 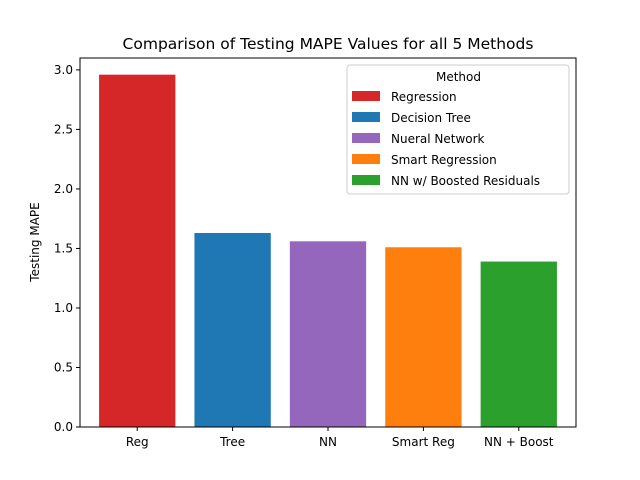 I want to click on y-tick-label: 0.0, so click(x=63, y=427).